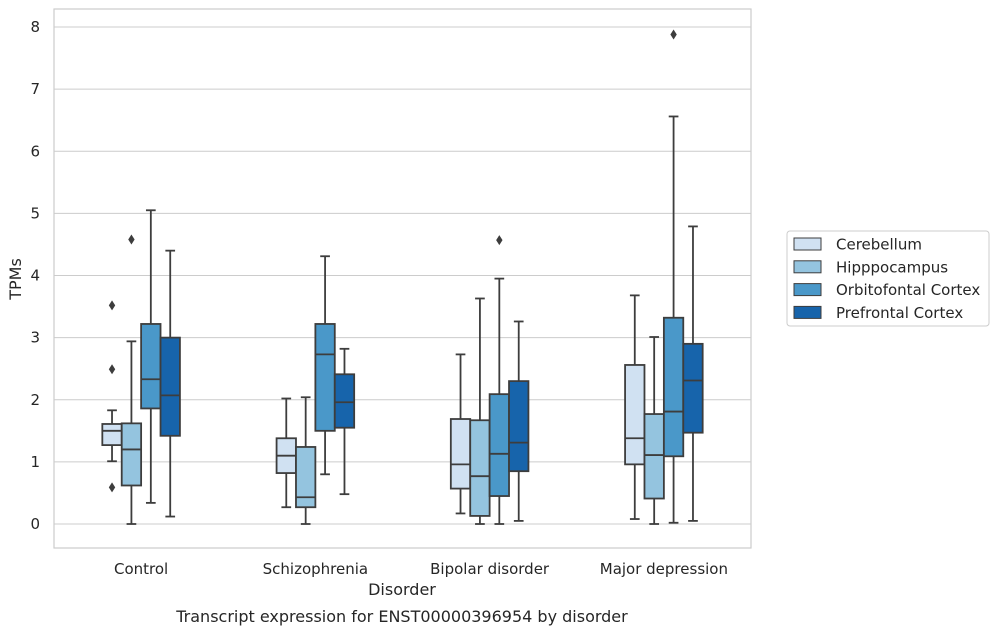  I want to click on y-tick-labels: 0 1 2 3 4 5 6 7 8, so click(35, 275).